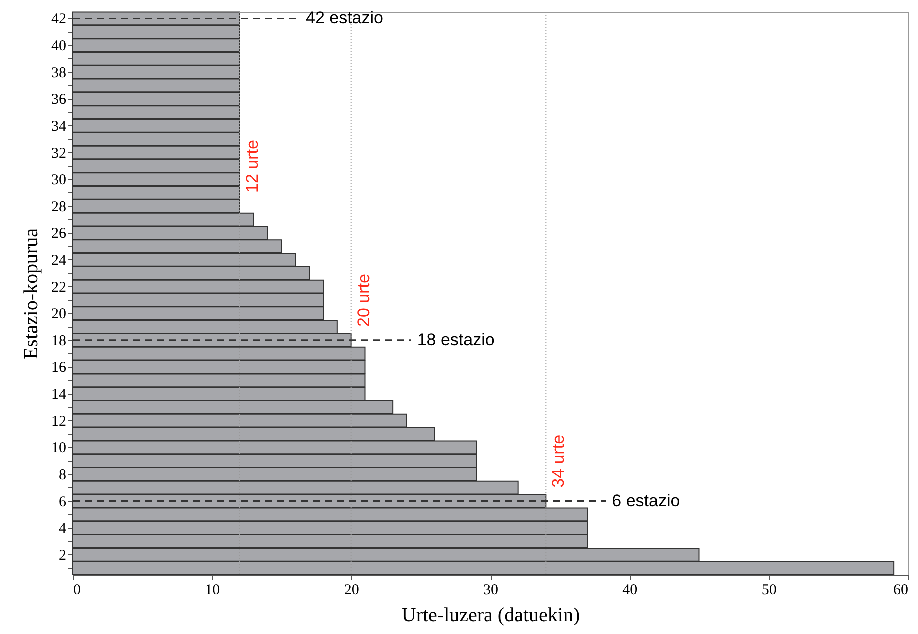  Describe the element at coordinates (59, 422) in the screenshot. I see `y-tick-label: 12` at that location.